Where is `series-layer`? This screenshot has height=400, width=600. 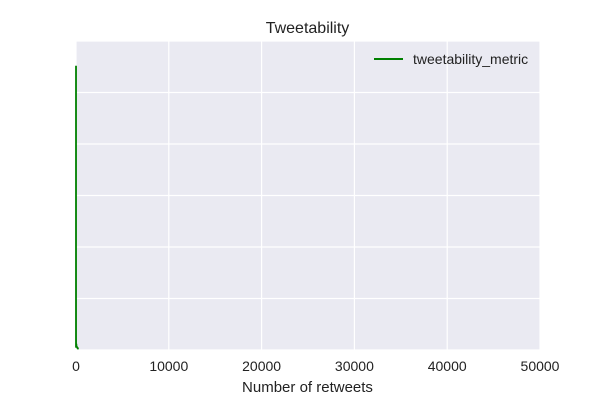
series-layer is located at coordinates (77, 207).